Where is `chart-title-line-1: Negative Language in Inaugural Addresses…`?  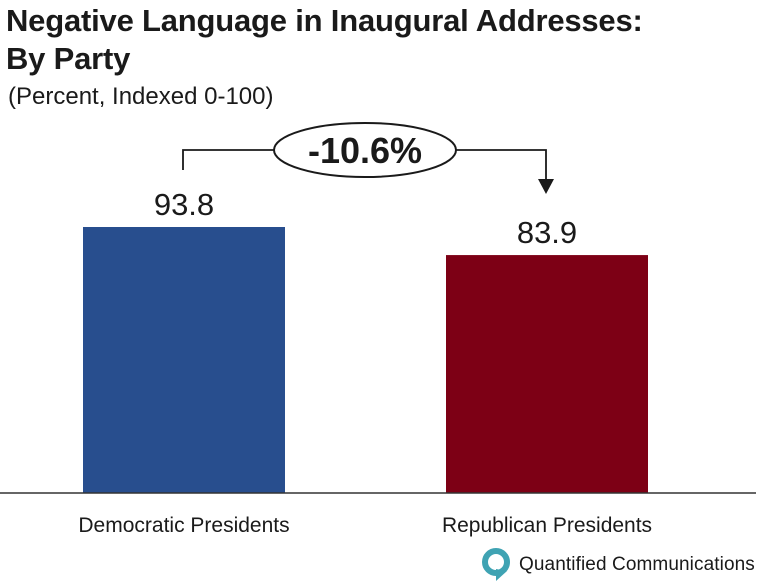
chart-title-line-1: Negative Language in Inaugural Addresses… is located at coordinates (324, 20).